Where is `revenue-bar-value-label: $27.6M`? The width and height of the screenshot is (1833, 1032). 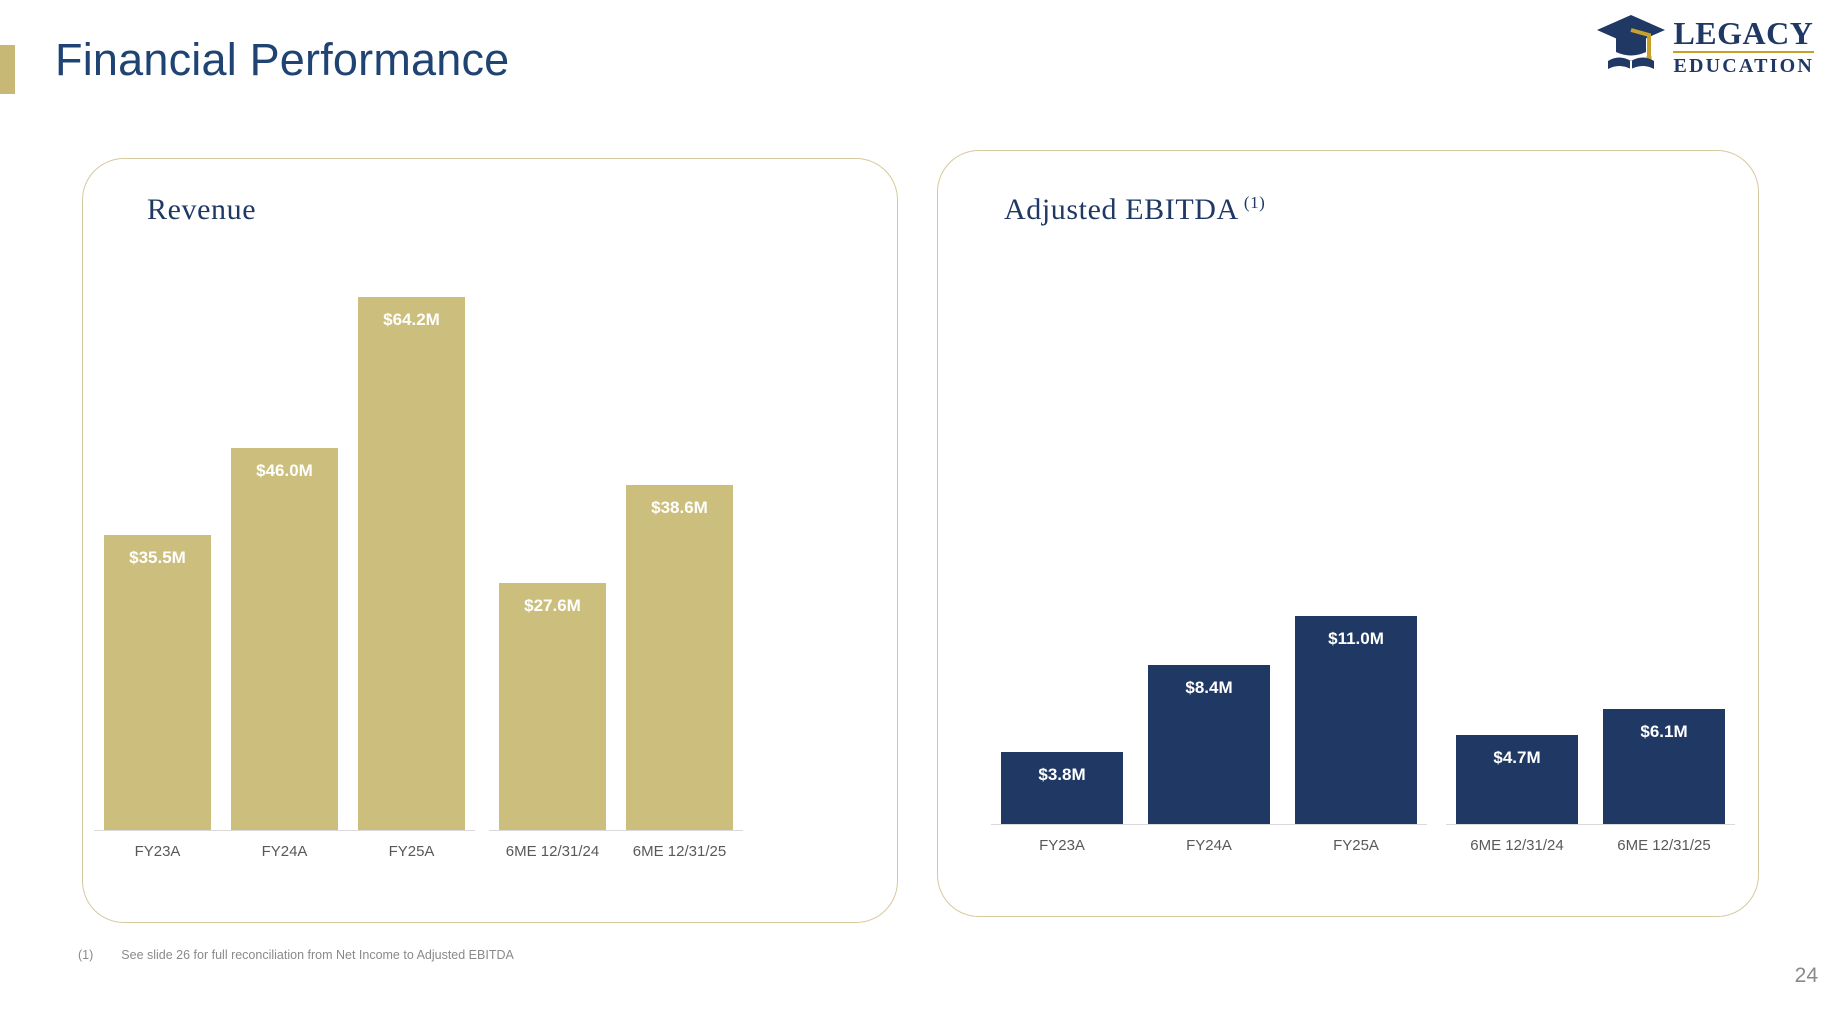
revenue-bar-value-label: $27.6M is located at coordinates (552, 605).